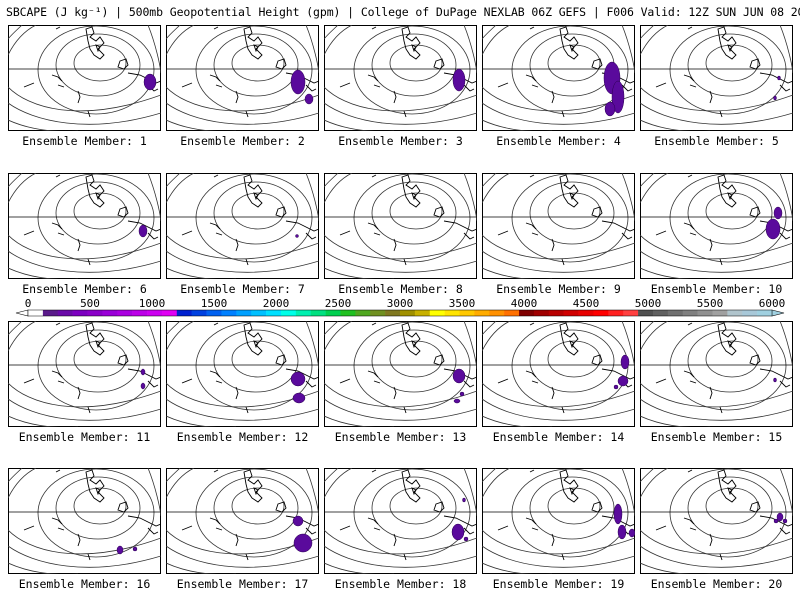 Image resolution: width=800 pixels, height=600 pixels. Describe the element at coordinates (84, 437) in the screenshot. I see `ensemble-member-label: Ensemble Member: 11` at that location.